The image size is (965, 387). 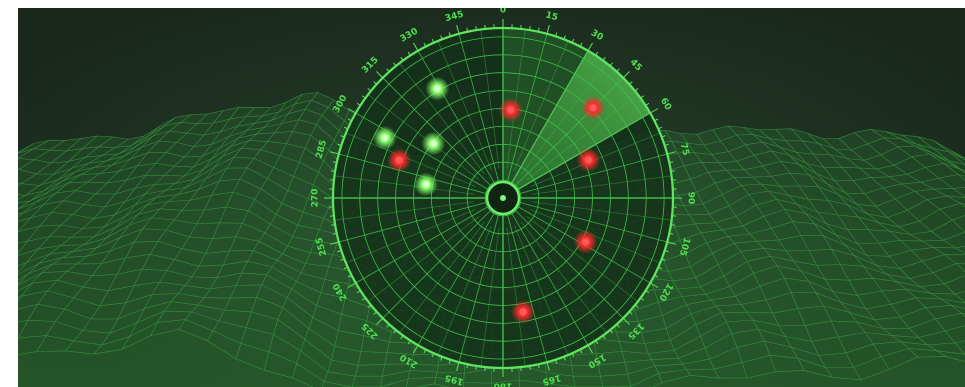 I want to click on bearing-label: 15, so click(x=551, y=16).